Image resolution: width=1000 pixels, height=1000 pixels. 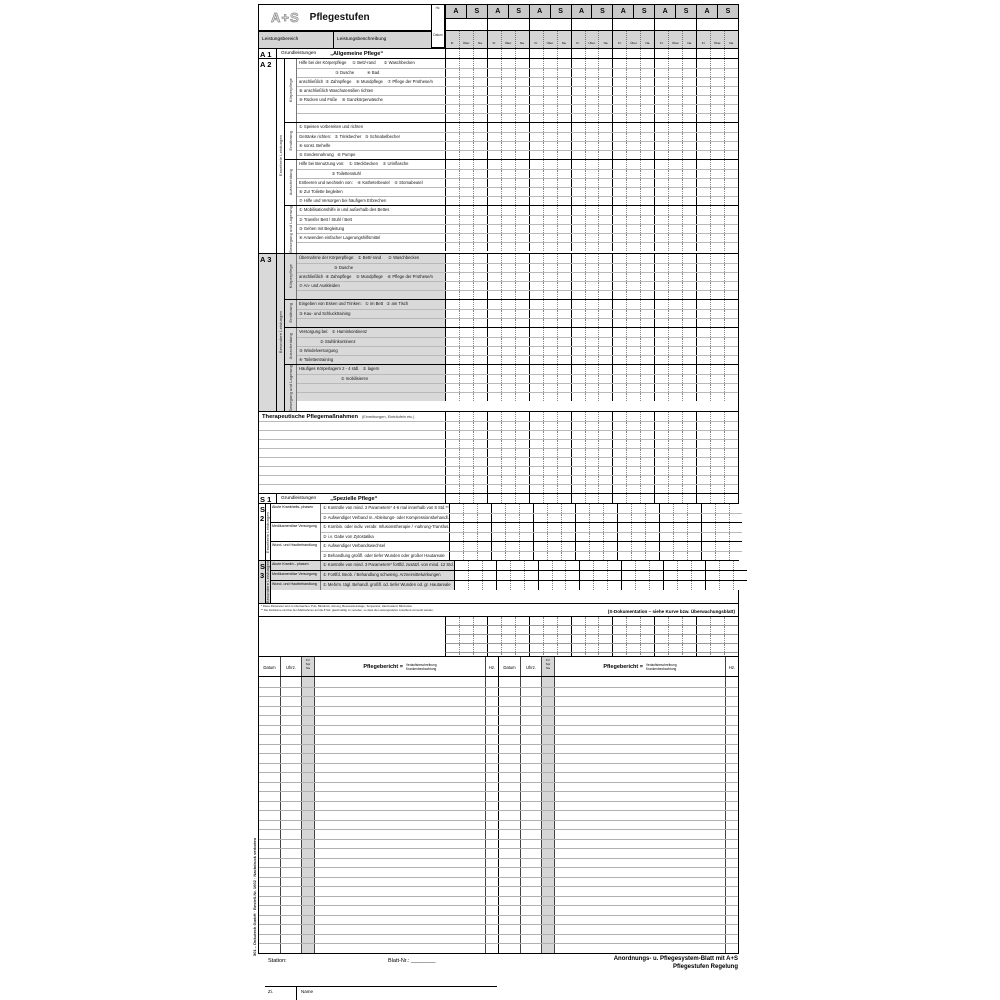 I want to click on date-cell, so click(x=507, y=25).